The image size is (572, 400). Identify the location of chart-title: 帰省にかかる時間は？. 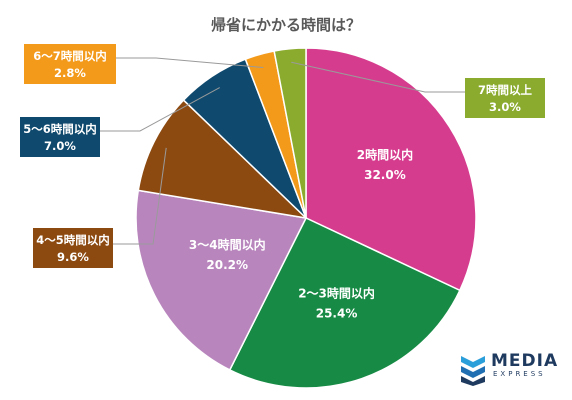
(285, 25).